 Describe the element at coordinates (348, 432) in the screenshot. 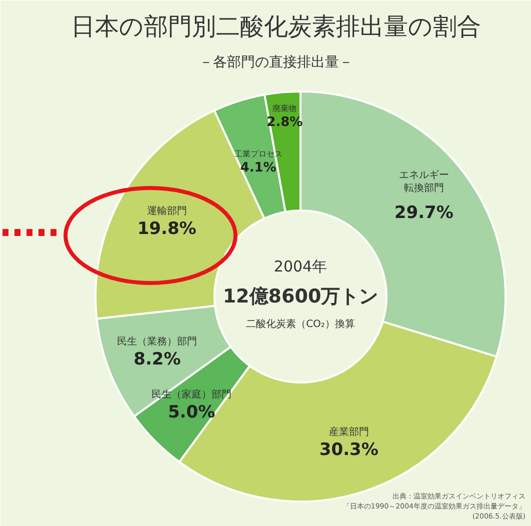

I see `slice-label: 産業部門` at that location.